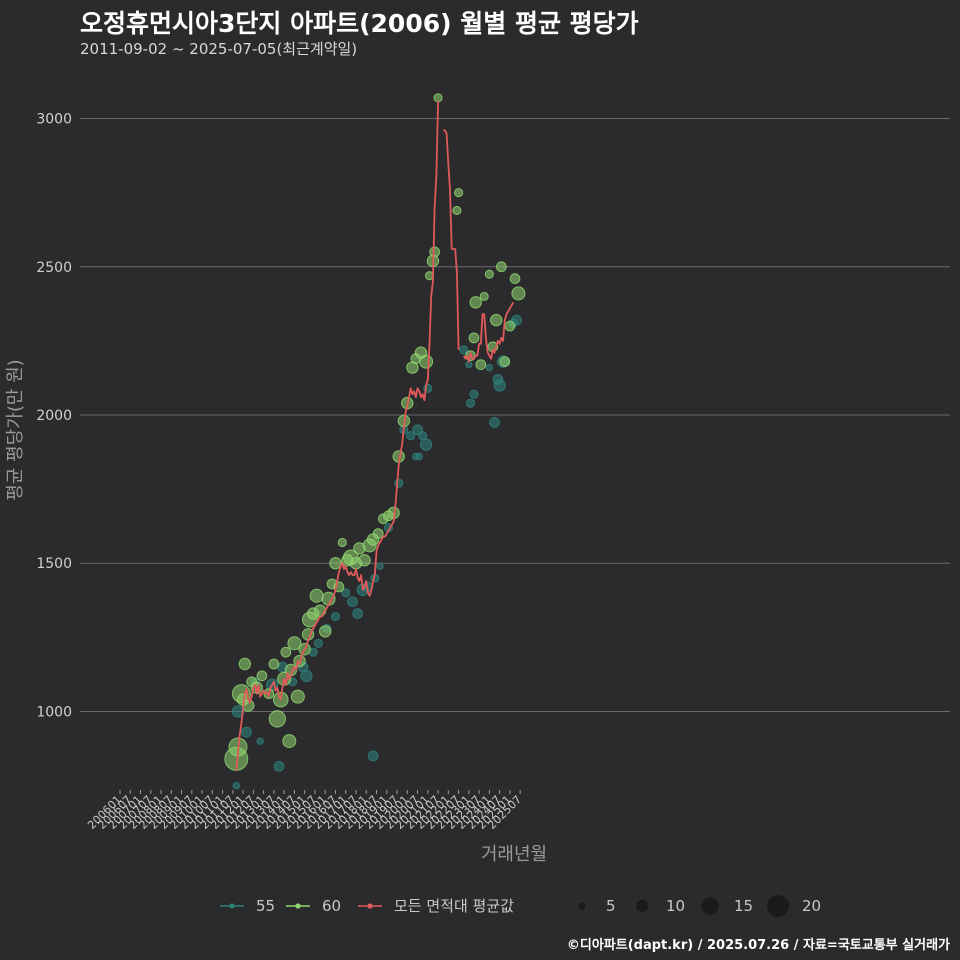  What do you see at coordinates (514, 854) in the screenshot?
I see `x-axis-title: 거래년월` at bounding box center [514, 854].